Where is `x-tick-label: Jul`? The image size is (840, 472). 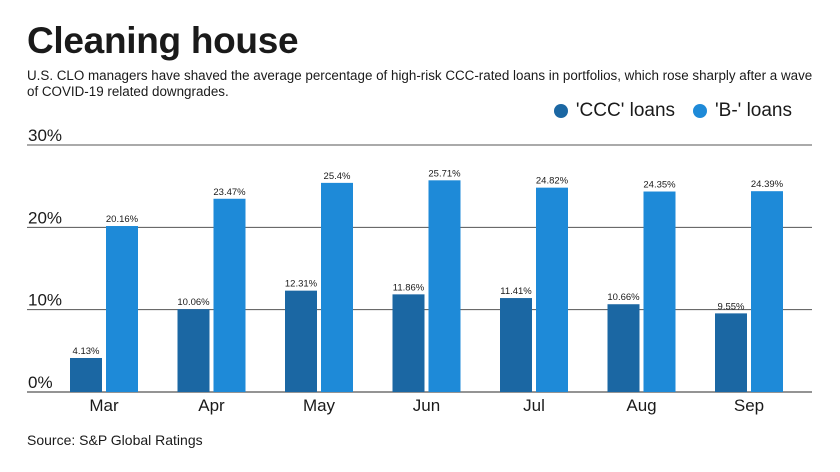
x-tick-label: Jul is located at coordinates (534, 405).